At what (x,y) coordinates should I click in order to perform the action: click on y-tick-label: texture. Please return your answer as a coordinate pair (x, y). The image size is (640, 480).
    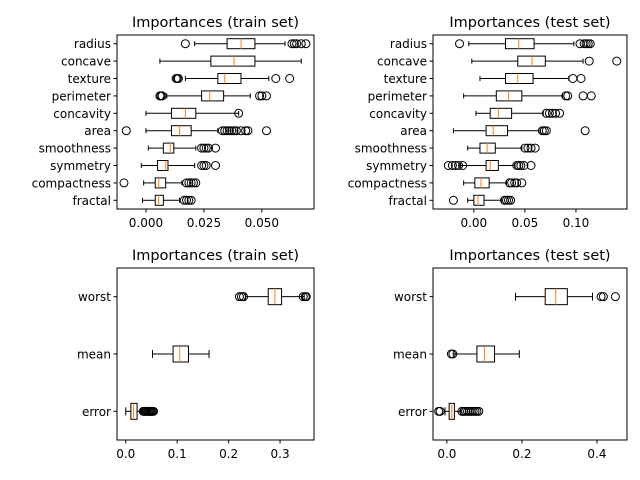
    Looking at the image, I should click on (89, 79).